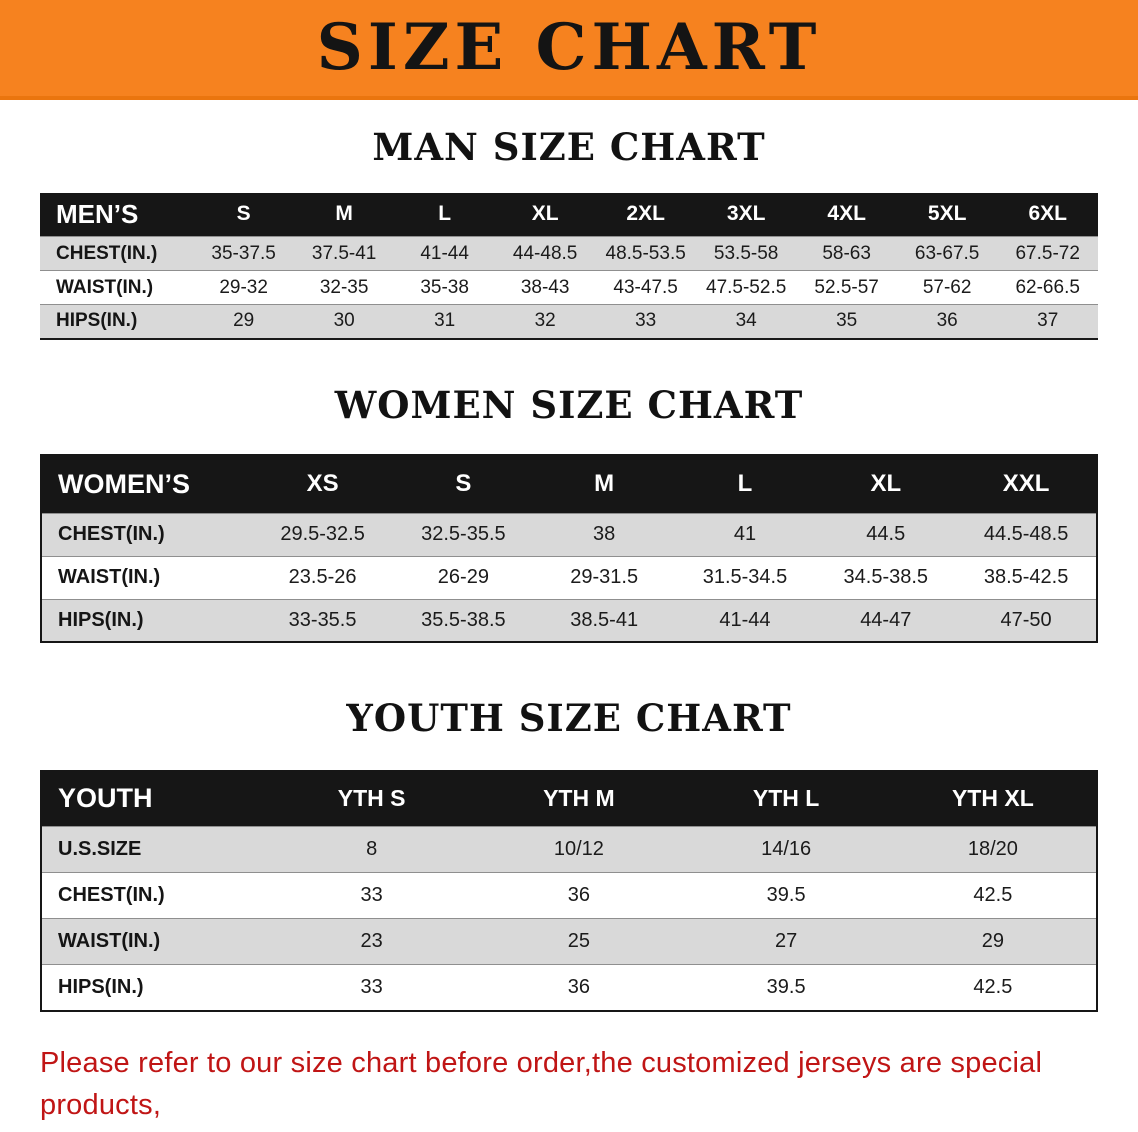 Image resolution: width=1138 pixels, height=1132 pixels. Describe the element at coordinates (846, 253) in the screenshot. I see `measurement-value: 58-63` at that location.